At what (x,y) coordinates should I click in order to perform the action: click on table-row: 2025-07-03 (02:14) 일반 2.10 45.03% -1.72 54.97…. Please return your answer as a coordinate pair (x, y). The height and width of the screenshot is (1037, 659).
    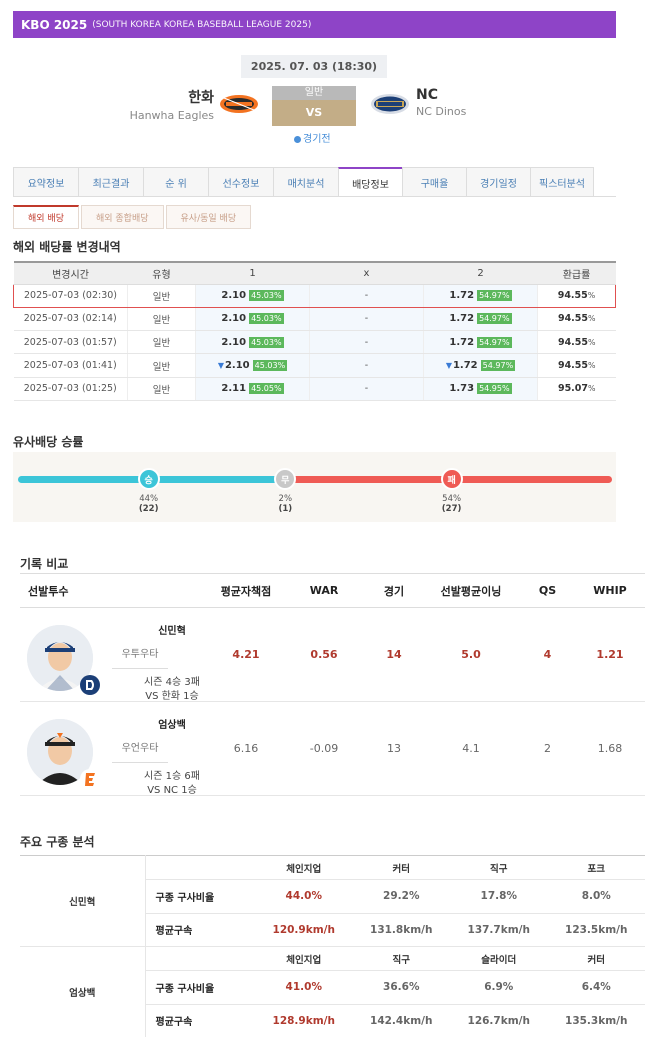
    Looking at the image, I should click on (314, 319).